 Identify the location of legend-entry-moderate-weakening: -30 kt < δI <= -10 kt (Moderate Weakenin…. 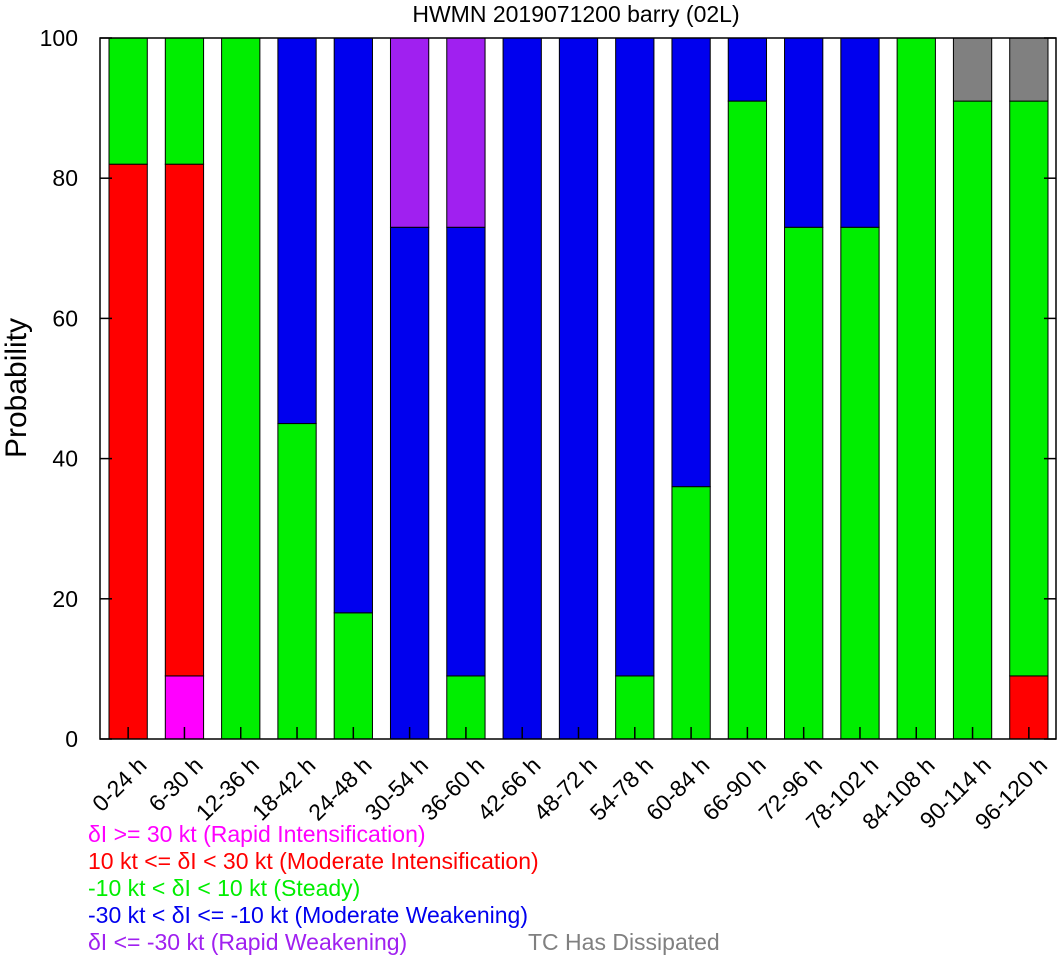
(308, 915).